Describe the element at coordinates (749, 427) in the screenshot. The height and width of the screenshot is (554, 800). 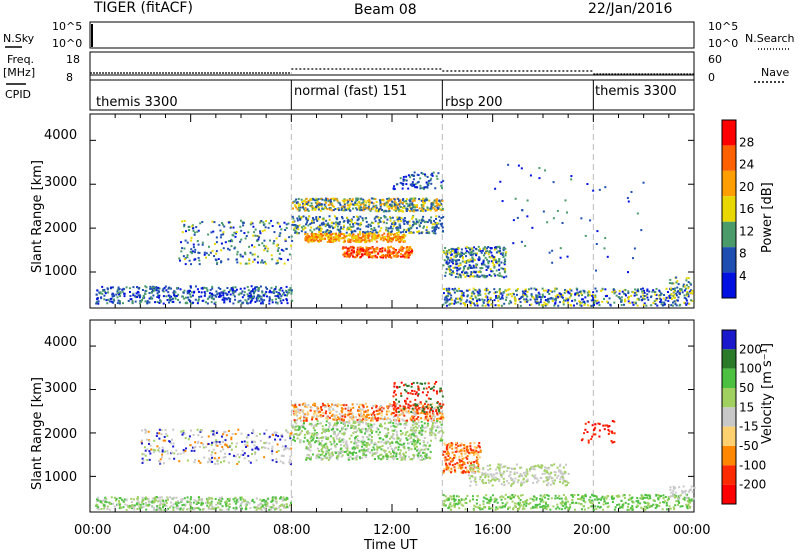
I see `velocity-colorbar-tick: -15` at that location.